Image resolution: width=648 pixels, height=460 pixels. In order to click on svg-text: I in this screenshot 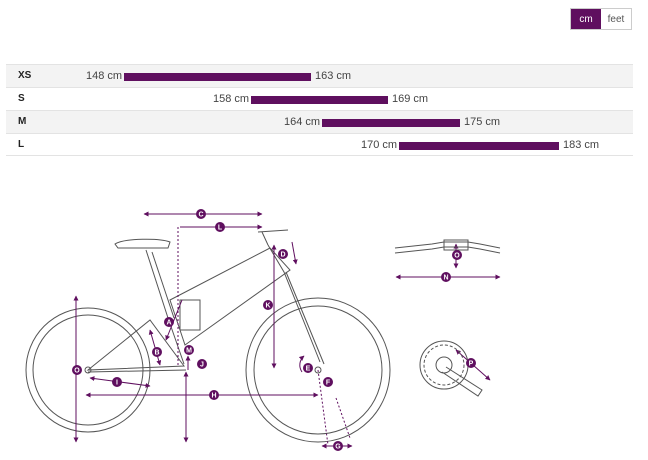, I will do `click(117, 383)`.